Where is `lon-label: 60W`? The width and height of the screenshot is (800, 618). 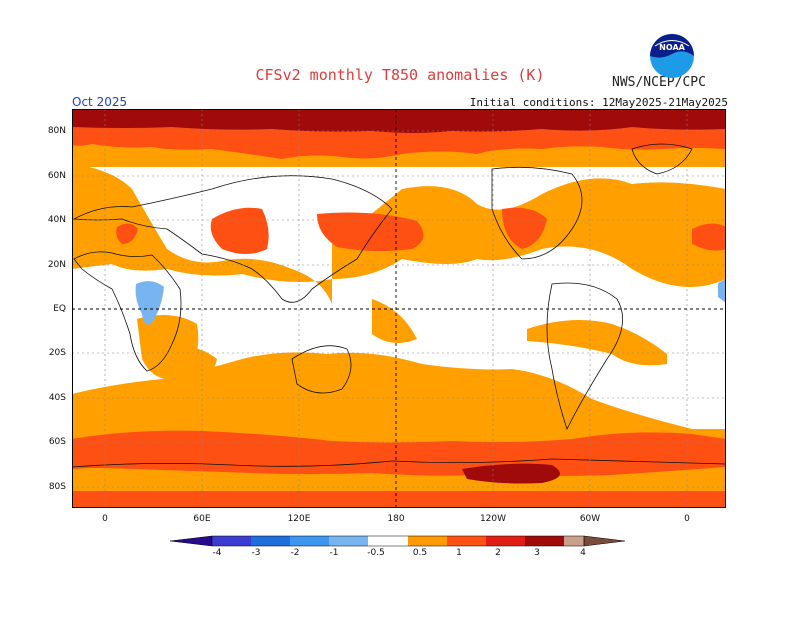 lon-label: 60W is located at coordinates (590, 519).